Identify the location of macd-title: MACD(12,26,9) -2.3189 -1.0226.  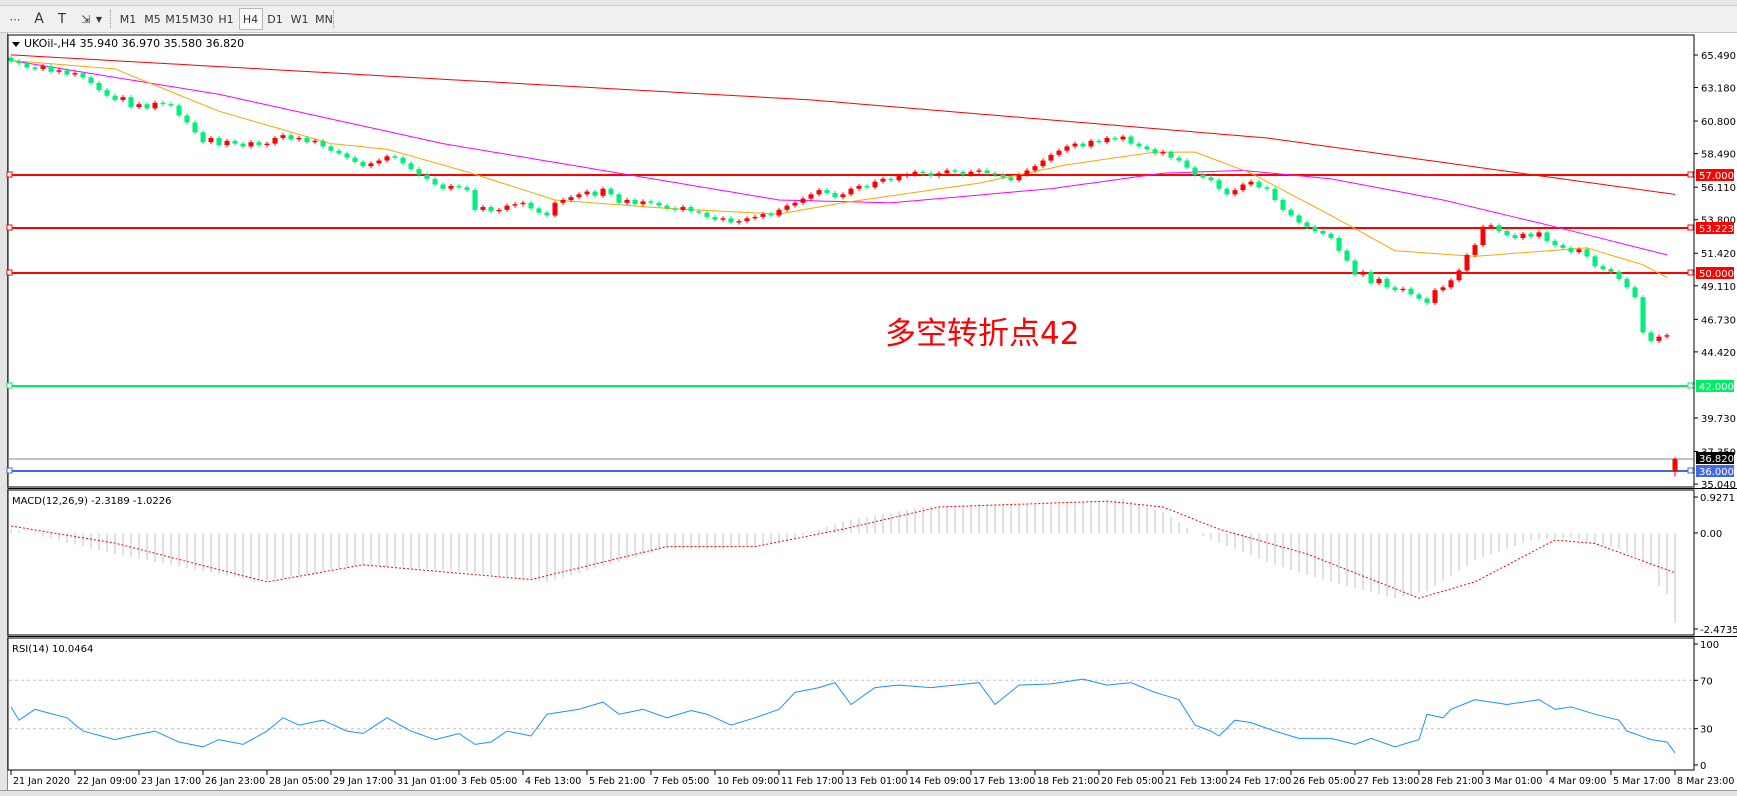
(92, 501).